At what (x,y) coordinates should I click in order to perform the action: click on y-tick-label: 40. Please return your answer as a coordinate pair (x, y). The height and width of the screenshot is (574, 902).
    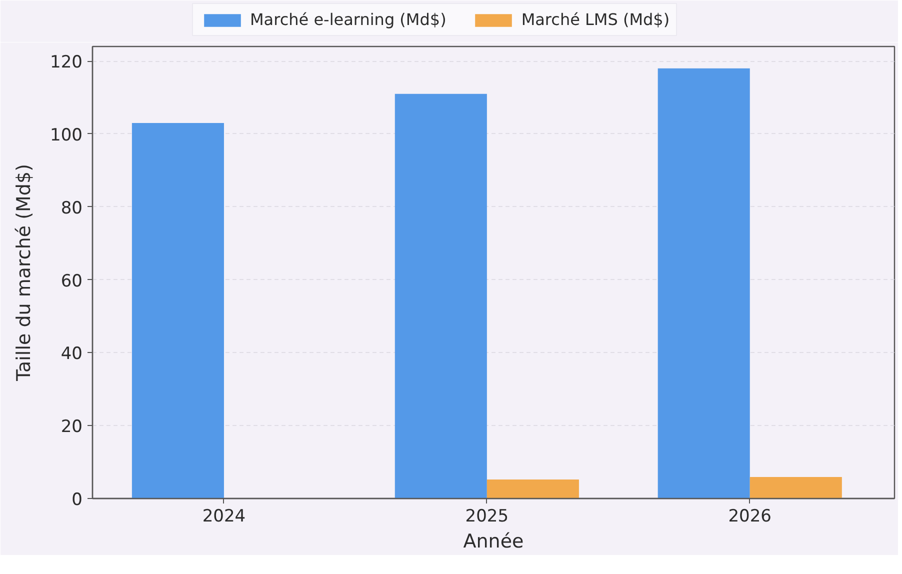
    Looking at the image, I should click on (71, 354).